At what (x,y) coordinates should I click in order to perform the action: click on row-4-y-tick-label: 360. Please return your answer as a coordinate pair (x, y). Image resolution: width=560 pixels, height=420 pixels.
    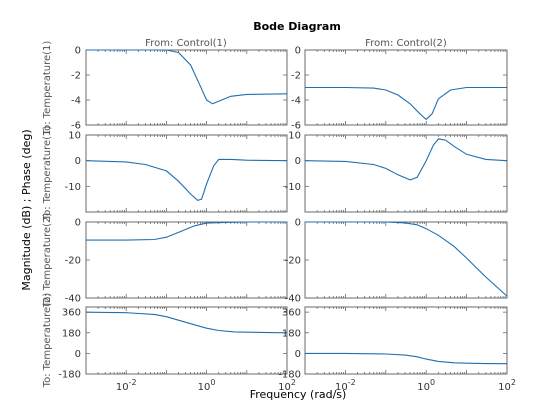
    Looking at the image, I should click on (71, 313).